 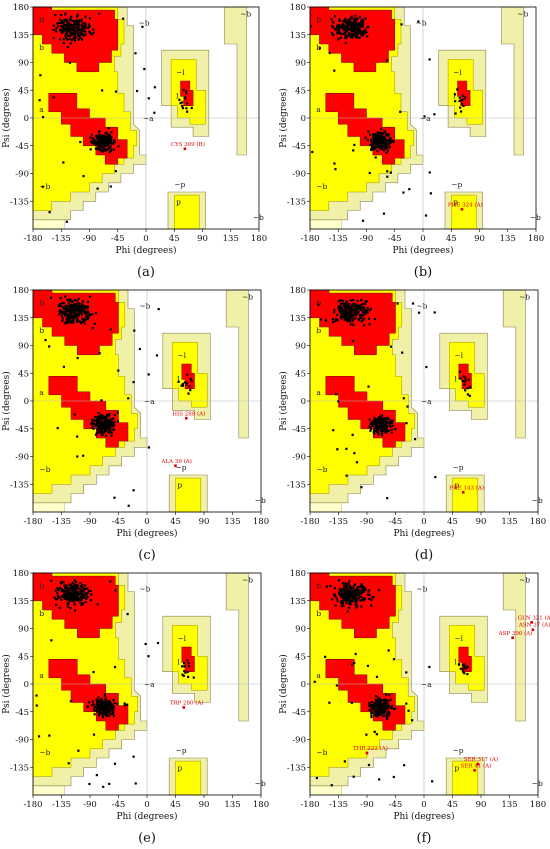 What do you see at coordinates (352, 39) in the screenshot?
I see `core-region` at bounding box center [352, 39].